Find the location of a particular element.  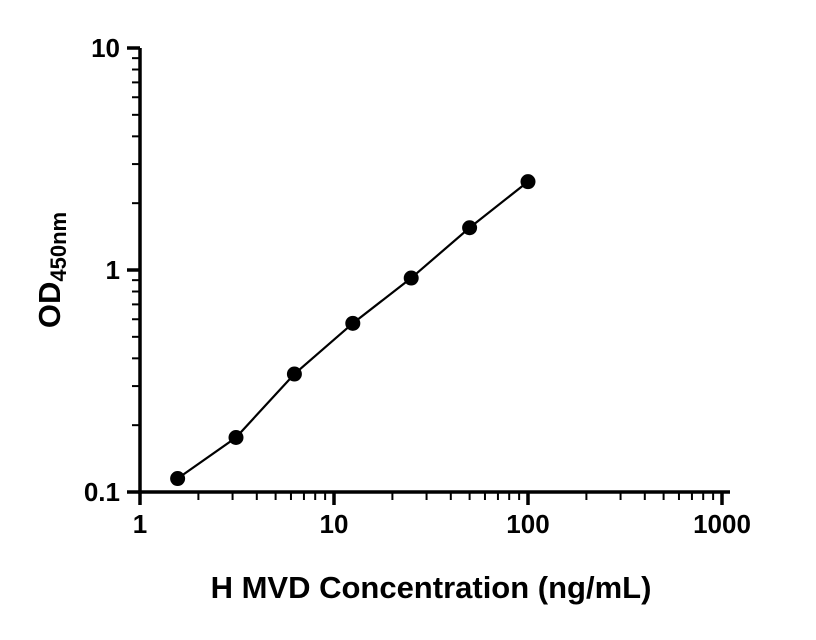

x-tick-label: 1000 is located at coordinates (722, 524).